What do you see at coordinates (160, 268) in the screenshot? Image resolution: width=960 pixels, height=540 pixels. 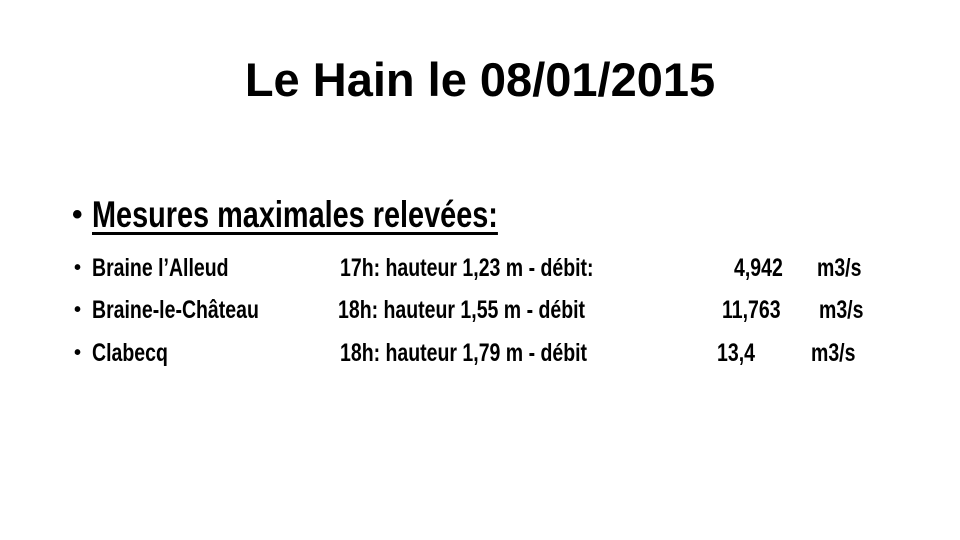 I see `station-name: Braine l’Alleud` at bounding box center [160, 268].